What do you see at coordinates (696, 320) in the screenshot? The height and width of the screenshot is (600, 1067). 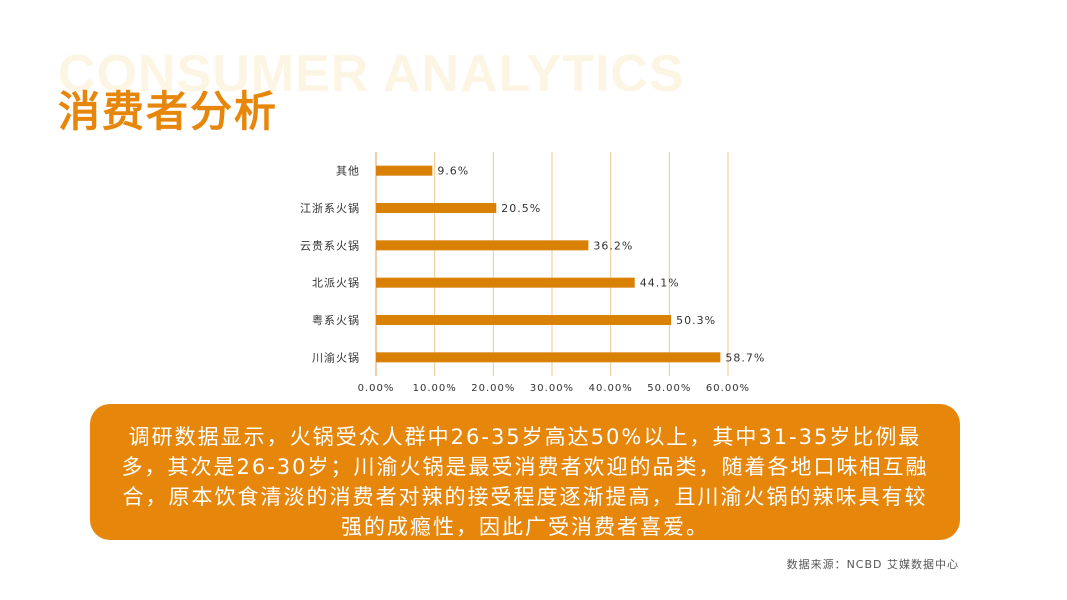 I see `value-label: 50.3%` at bounding box center [696, 320].